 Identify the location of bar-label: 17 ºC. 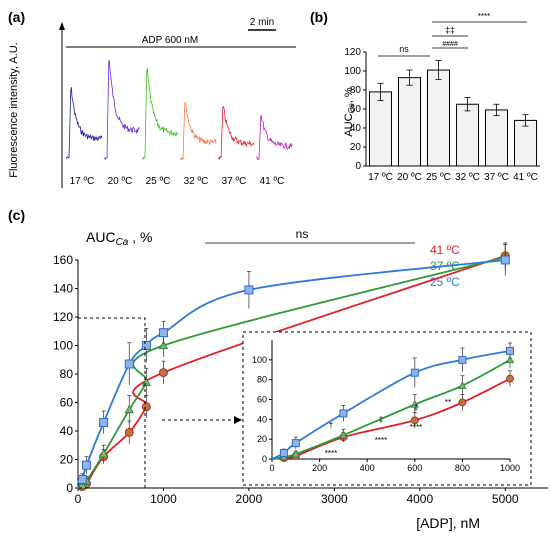
(380, 177).